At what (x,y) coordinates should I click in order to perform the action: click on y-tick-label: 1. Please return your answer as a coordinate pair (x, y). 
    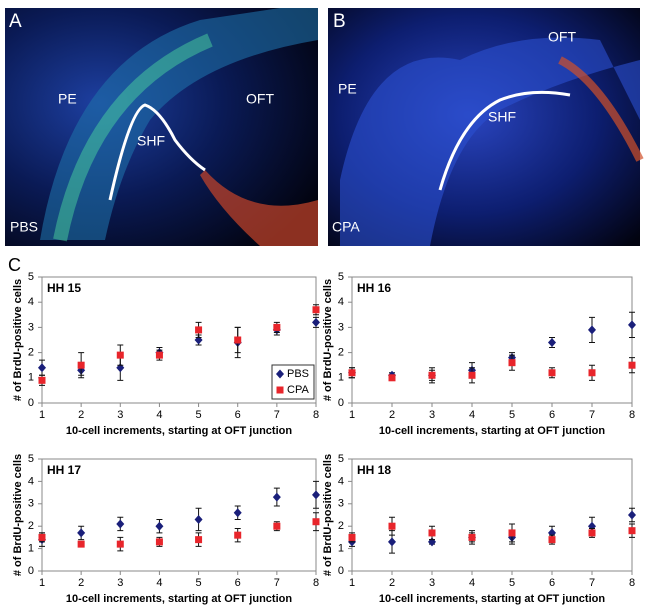
    Looking at the image, I should click on (341, 378).